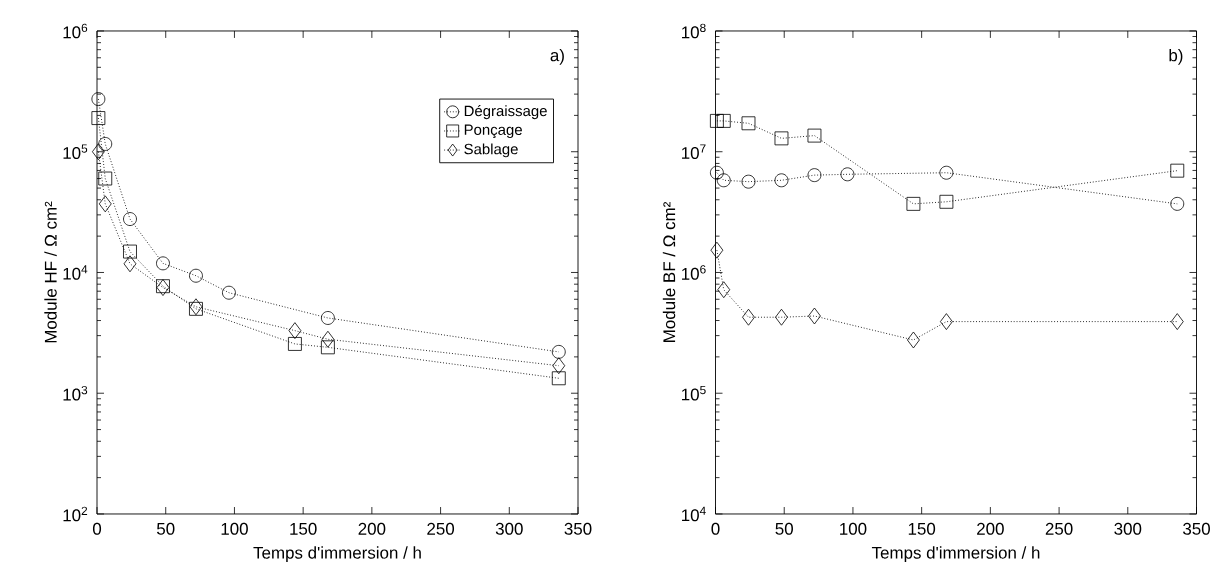 This screenshot has width=1219, height=586. Describe the element at coordinates (694, 152) in the screenshot. I see `y-tick-label: 10$^{7}$` at that location.